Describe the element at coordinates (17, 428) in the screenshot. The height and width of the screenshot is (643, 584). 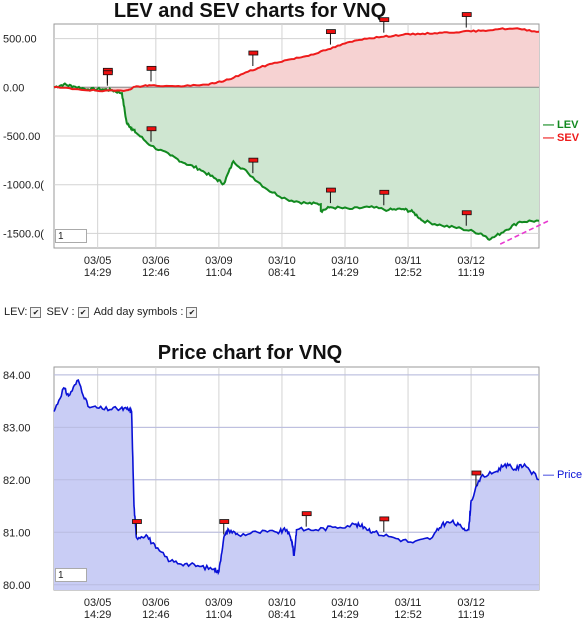
I see `price-y-tick-label: 83.00` at that location.